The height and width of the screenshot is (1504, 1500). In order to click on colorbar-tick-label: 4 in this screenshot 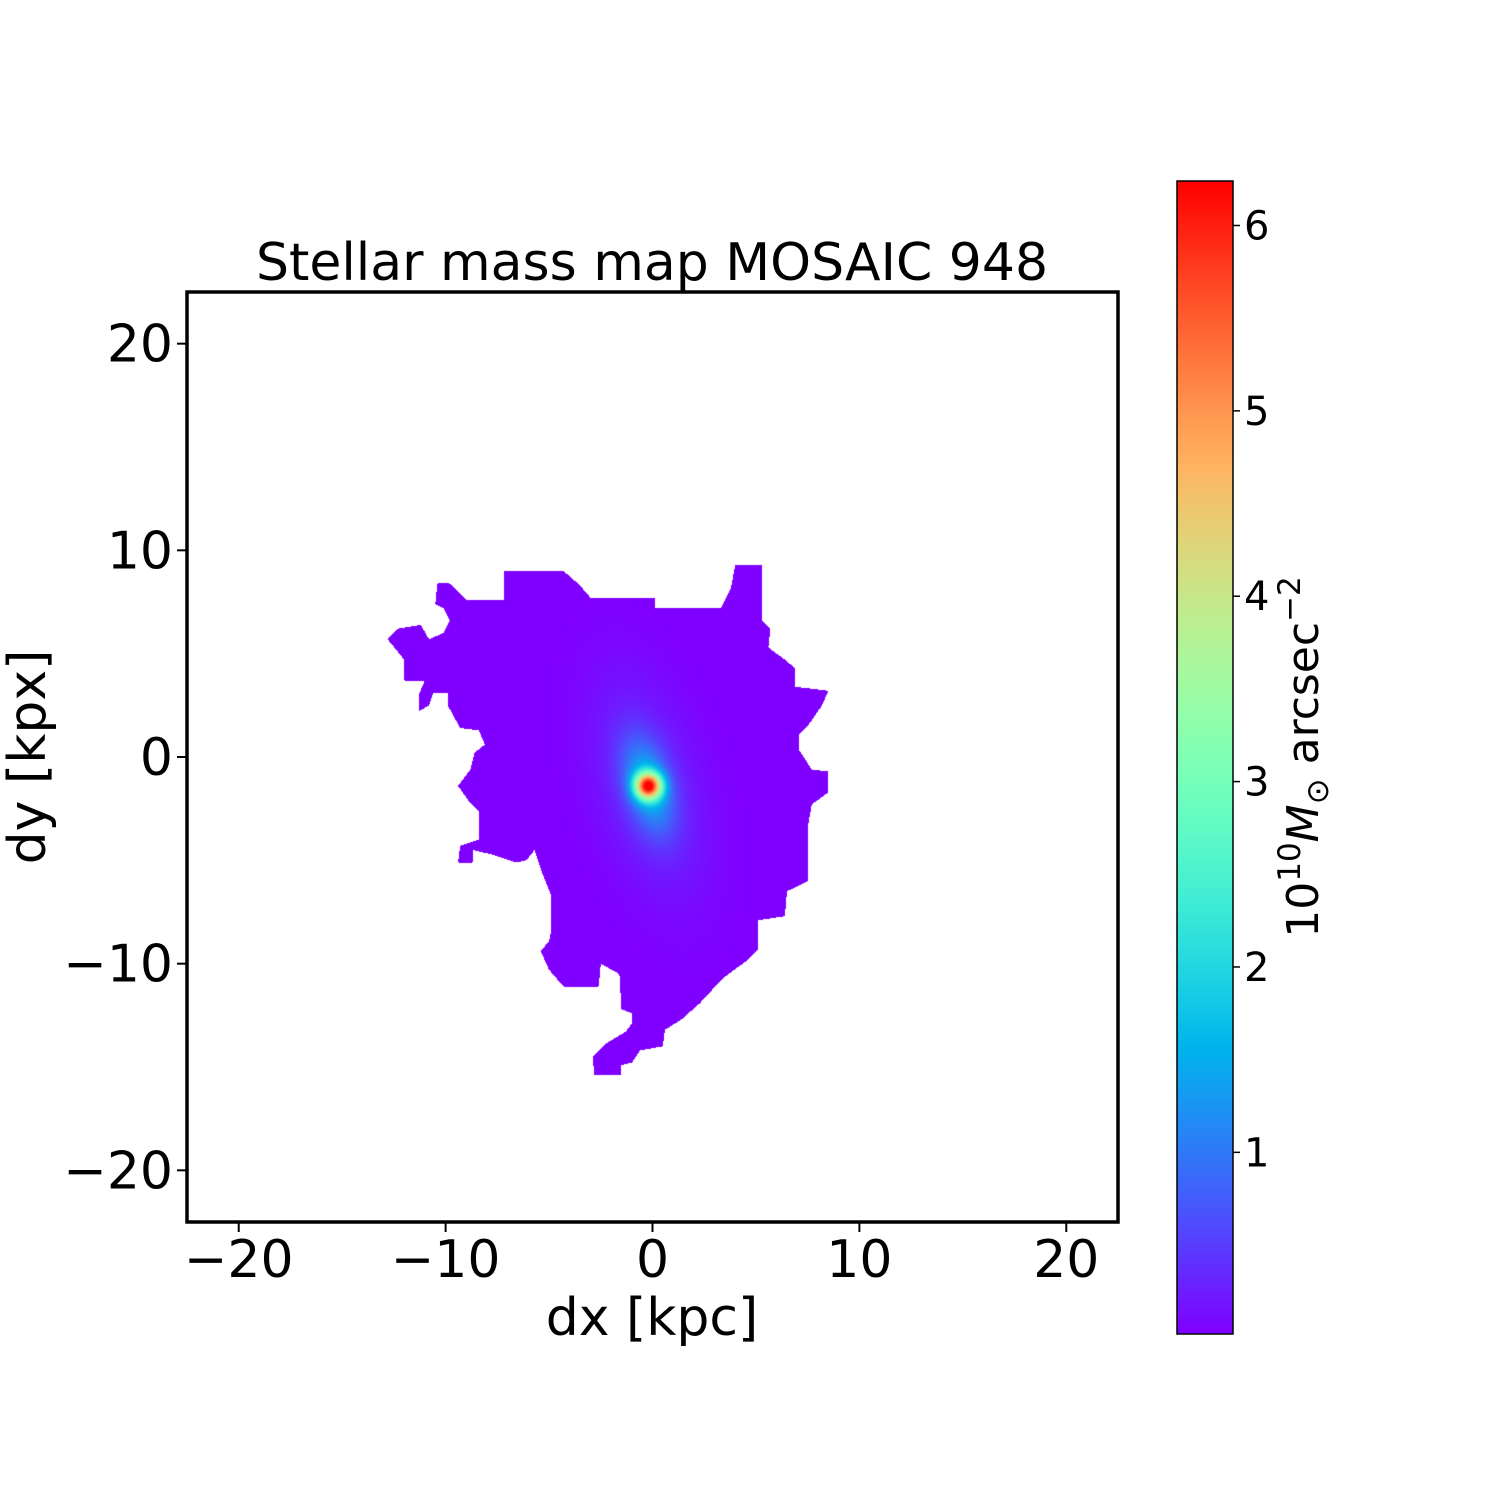, I will do `click(1256, 597)`.